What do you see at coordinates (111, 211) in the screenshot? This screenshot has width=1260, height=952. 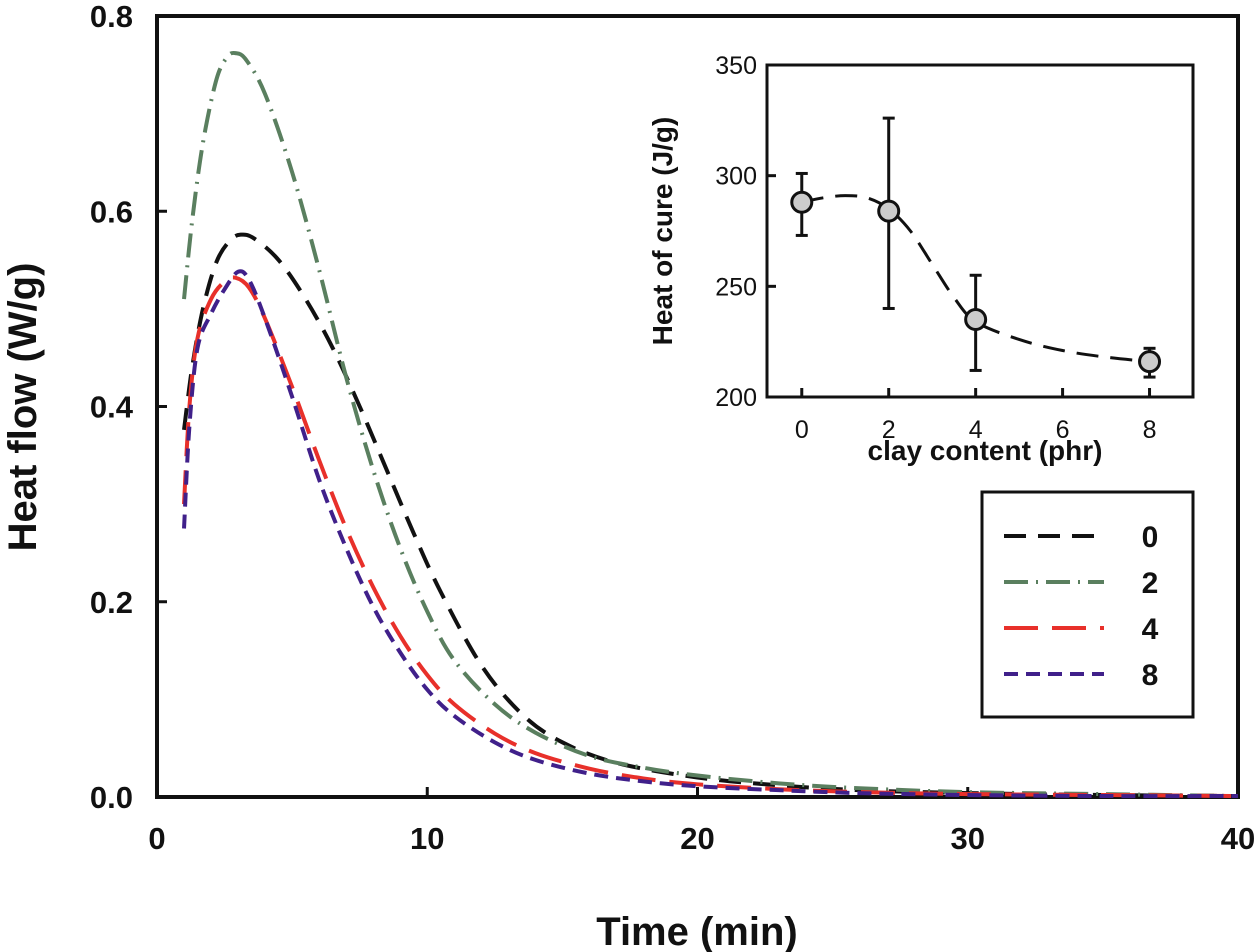 I see `y-tick-label: 0.6` at bounding box center [111, 211].